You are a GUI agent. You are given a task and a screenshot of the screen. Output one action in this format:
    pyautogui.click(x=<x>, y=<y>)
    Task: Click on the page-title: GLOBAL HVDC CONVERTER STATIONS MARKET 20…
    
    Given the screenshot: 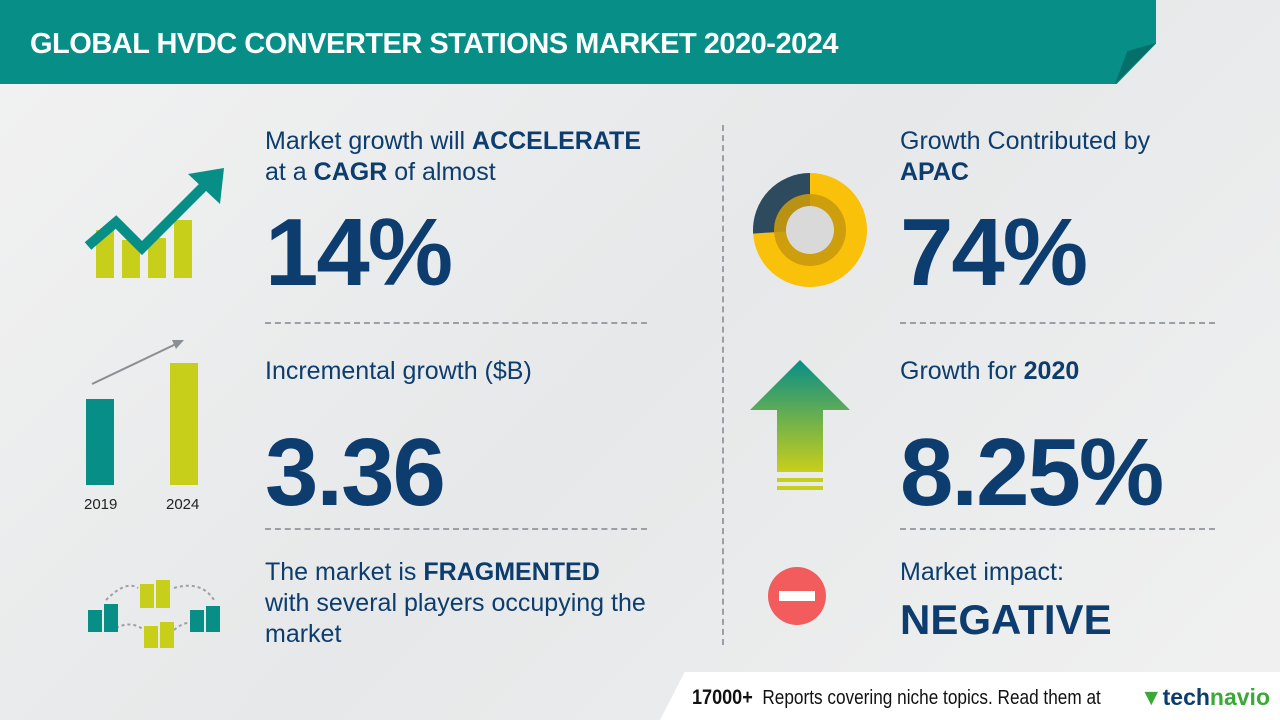 What is the action you would take?
    pyautogui.click(x=434, y=44)
    